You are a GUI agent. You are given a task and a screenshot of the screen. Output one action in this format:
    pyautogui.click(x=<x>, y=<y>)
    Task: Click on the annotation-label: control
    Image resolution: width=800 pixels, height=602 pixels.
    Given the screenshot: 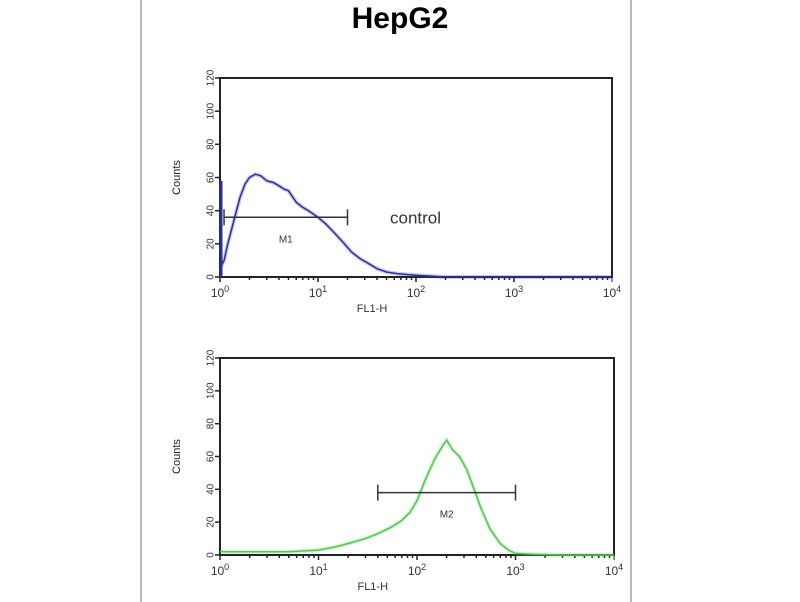 What is the action you would take?
    pyautogui.click(x=415, y=217)
    